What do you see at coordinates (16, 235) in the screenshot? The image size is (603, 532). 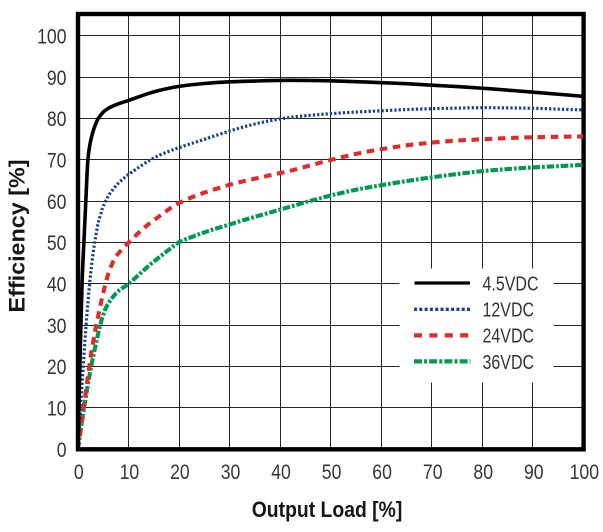 I see `svg-text: Efficiency [%]` at bounding box center [16, 235].